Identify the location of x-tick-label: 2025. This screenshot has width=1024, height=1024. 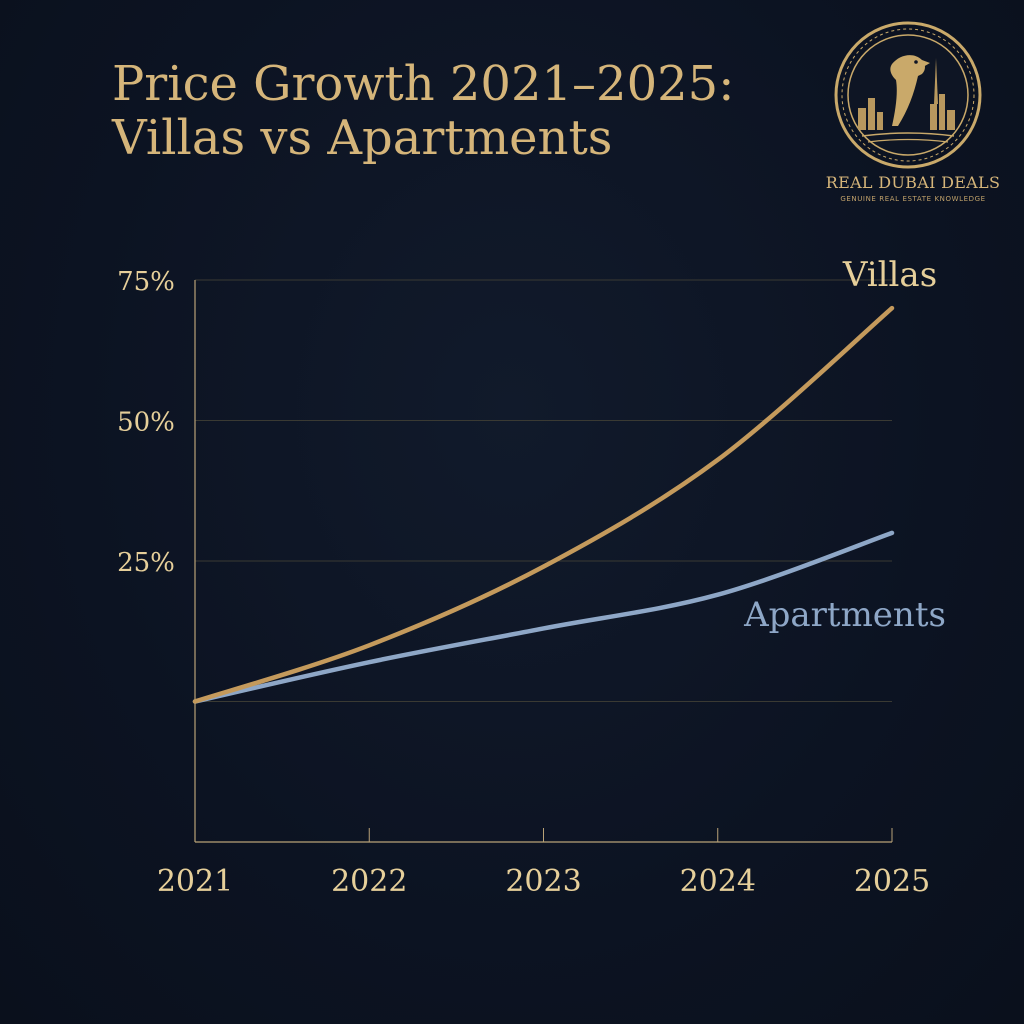
(892, 881).